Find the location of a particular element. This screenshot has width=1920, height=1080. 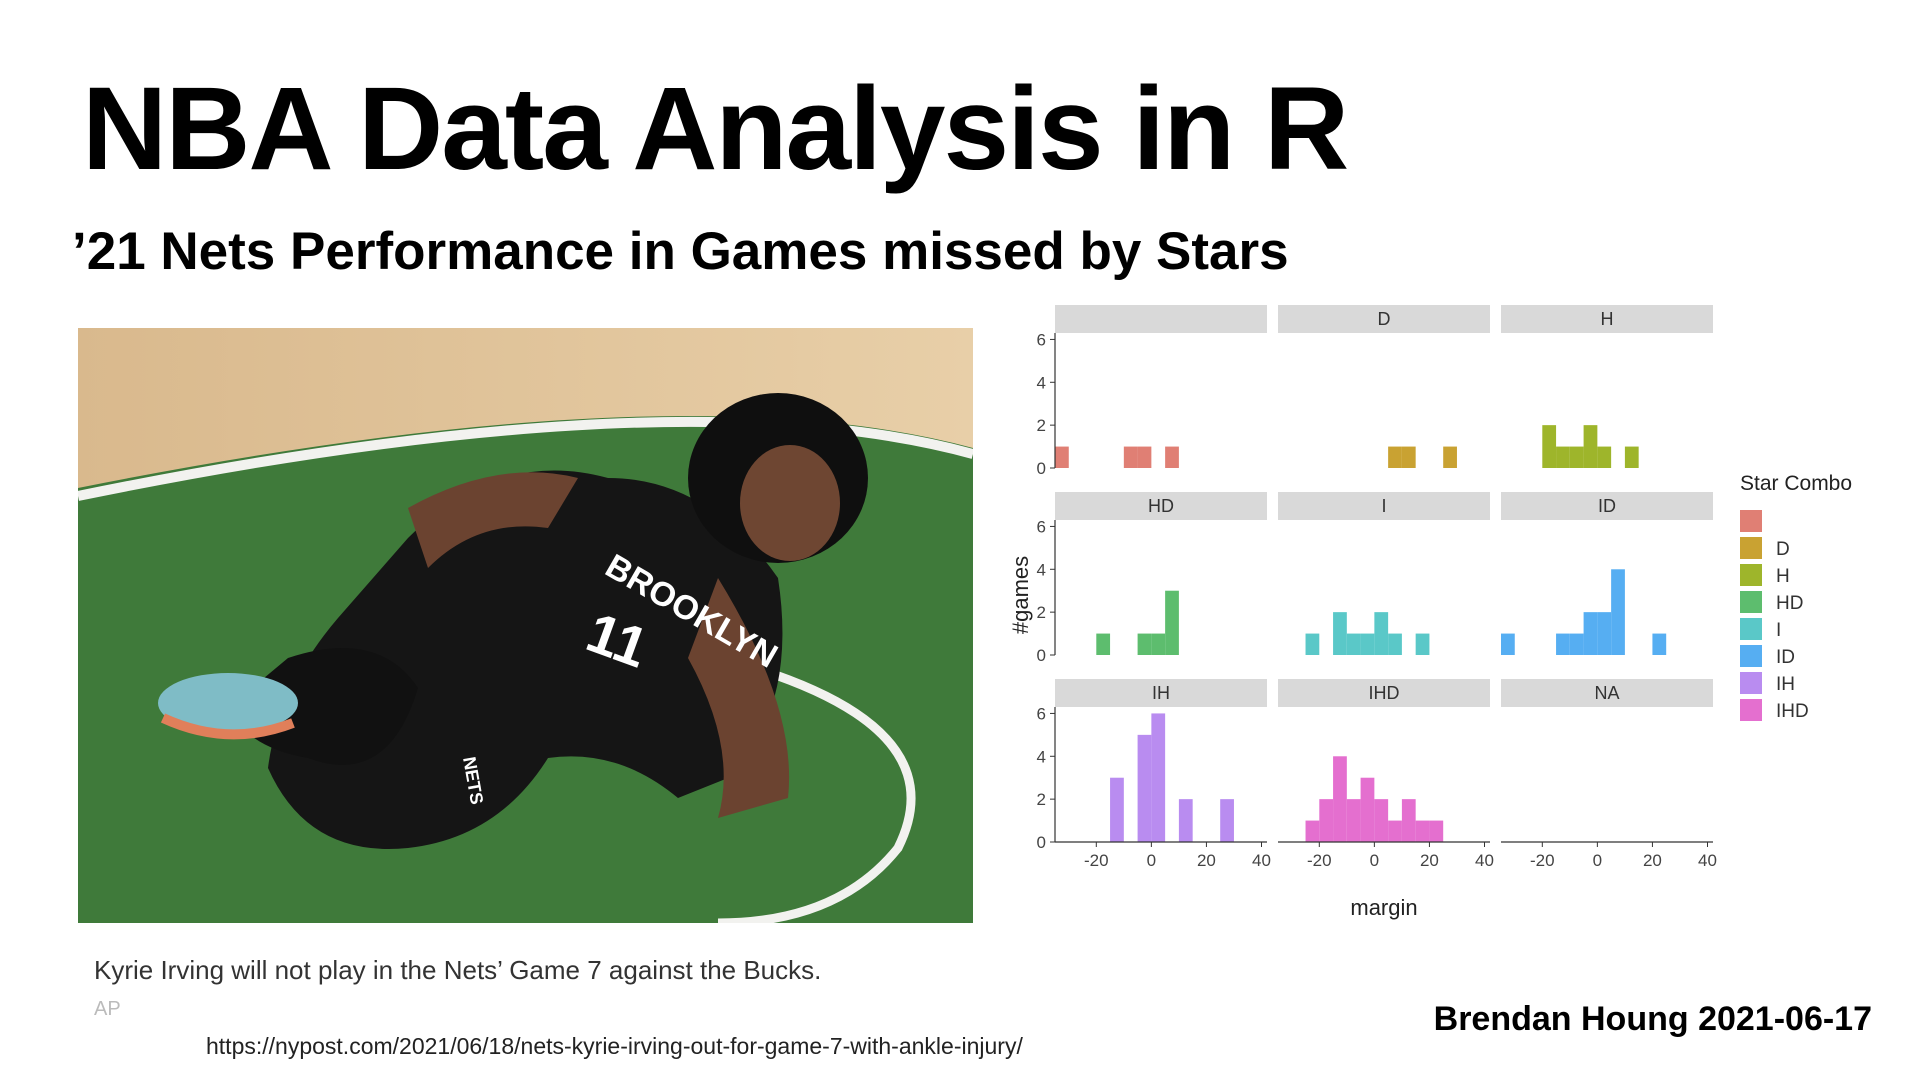

facet-strip-h is located at coordinates (1607, 319).